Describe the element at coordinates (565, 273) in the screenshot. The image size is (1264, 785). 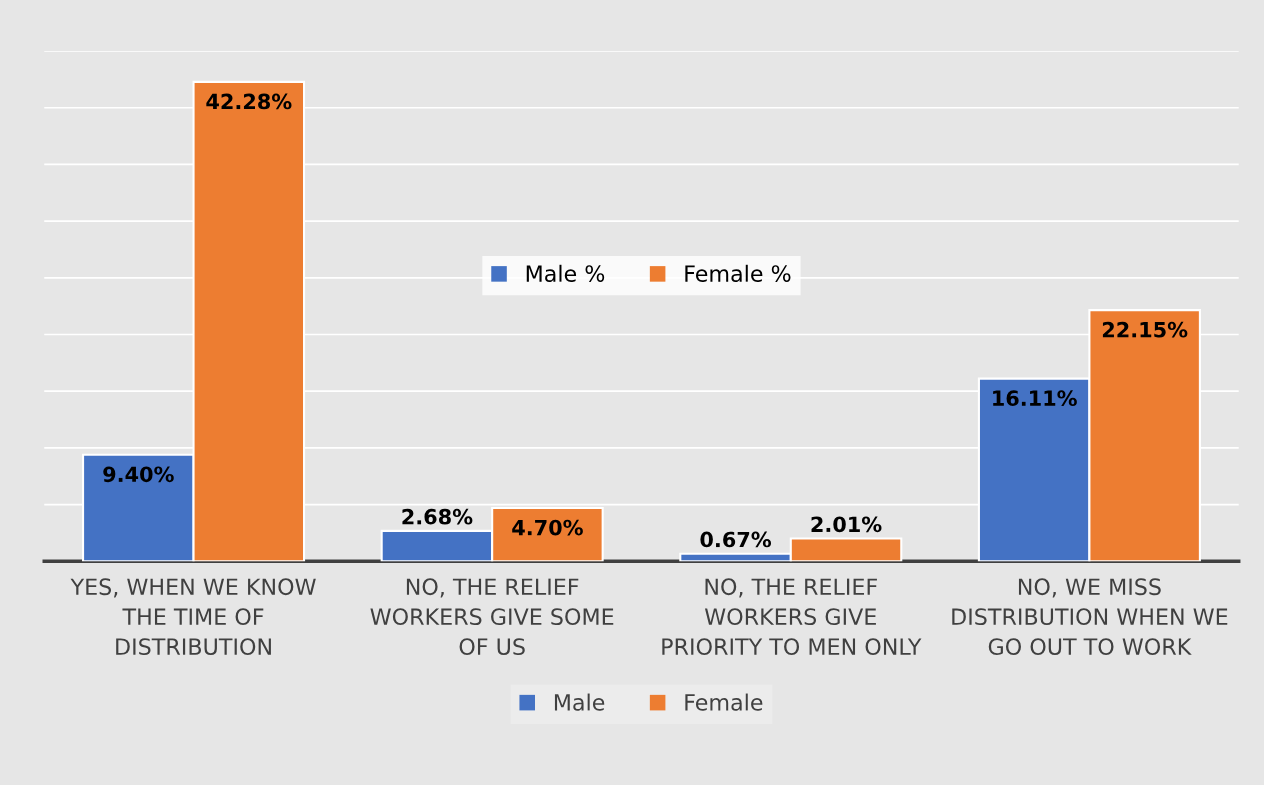
I see `annotation: Male %` at that location.